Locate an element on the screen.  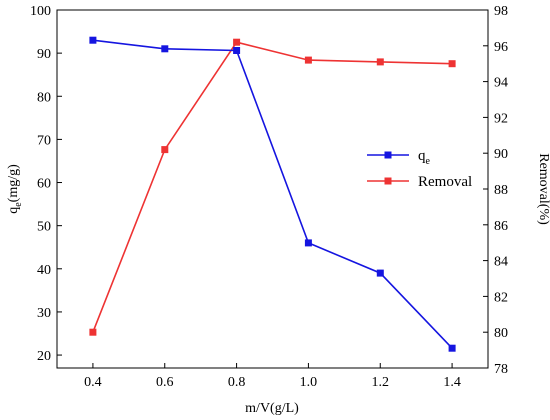
x-tick-label: 0.4 is located at coordinates (93, 382).